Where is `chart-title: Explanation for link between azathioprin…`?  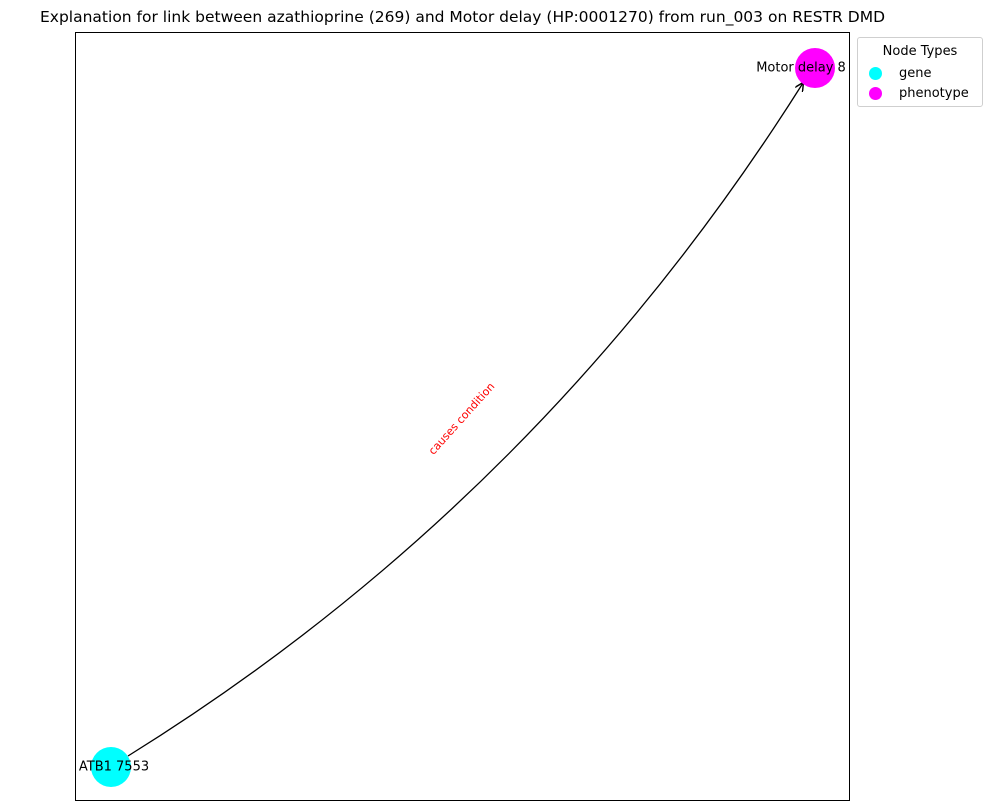 chart-title: Explanation for link between azathioprin… is located at coordinates (462, 17).